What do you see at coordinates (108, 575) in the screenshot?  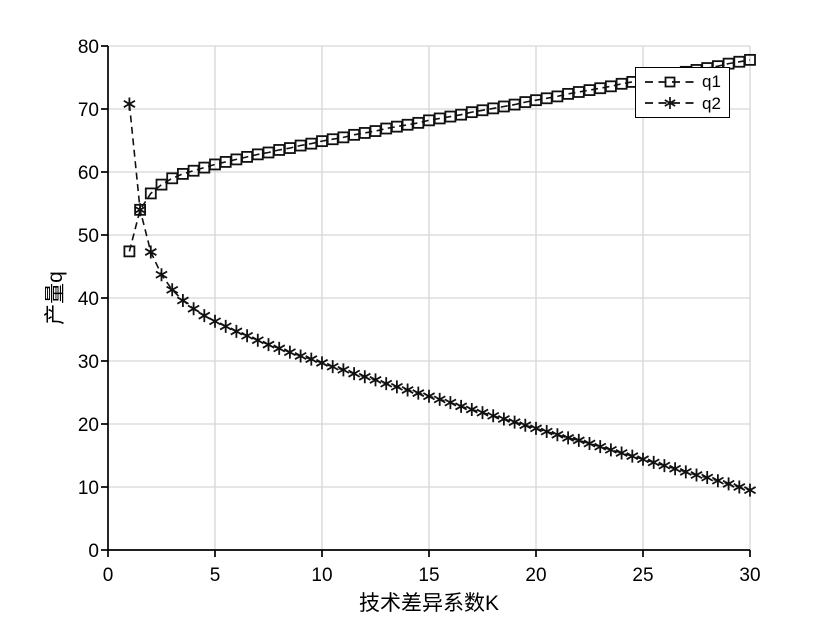 I see `x-tick-label: 0` at bounding box center [108, 575].